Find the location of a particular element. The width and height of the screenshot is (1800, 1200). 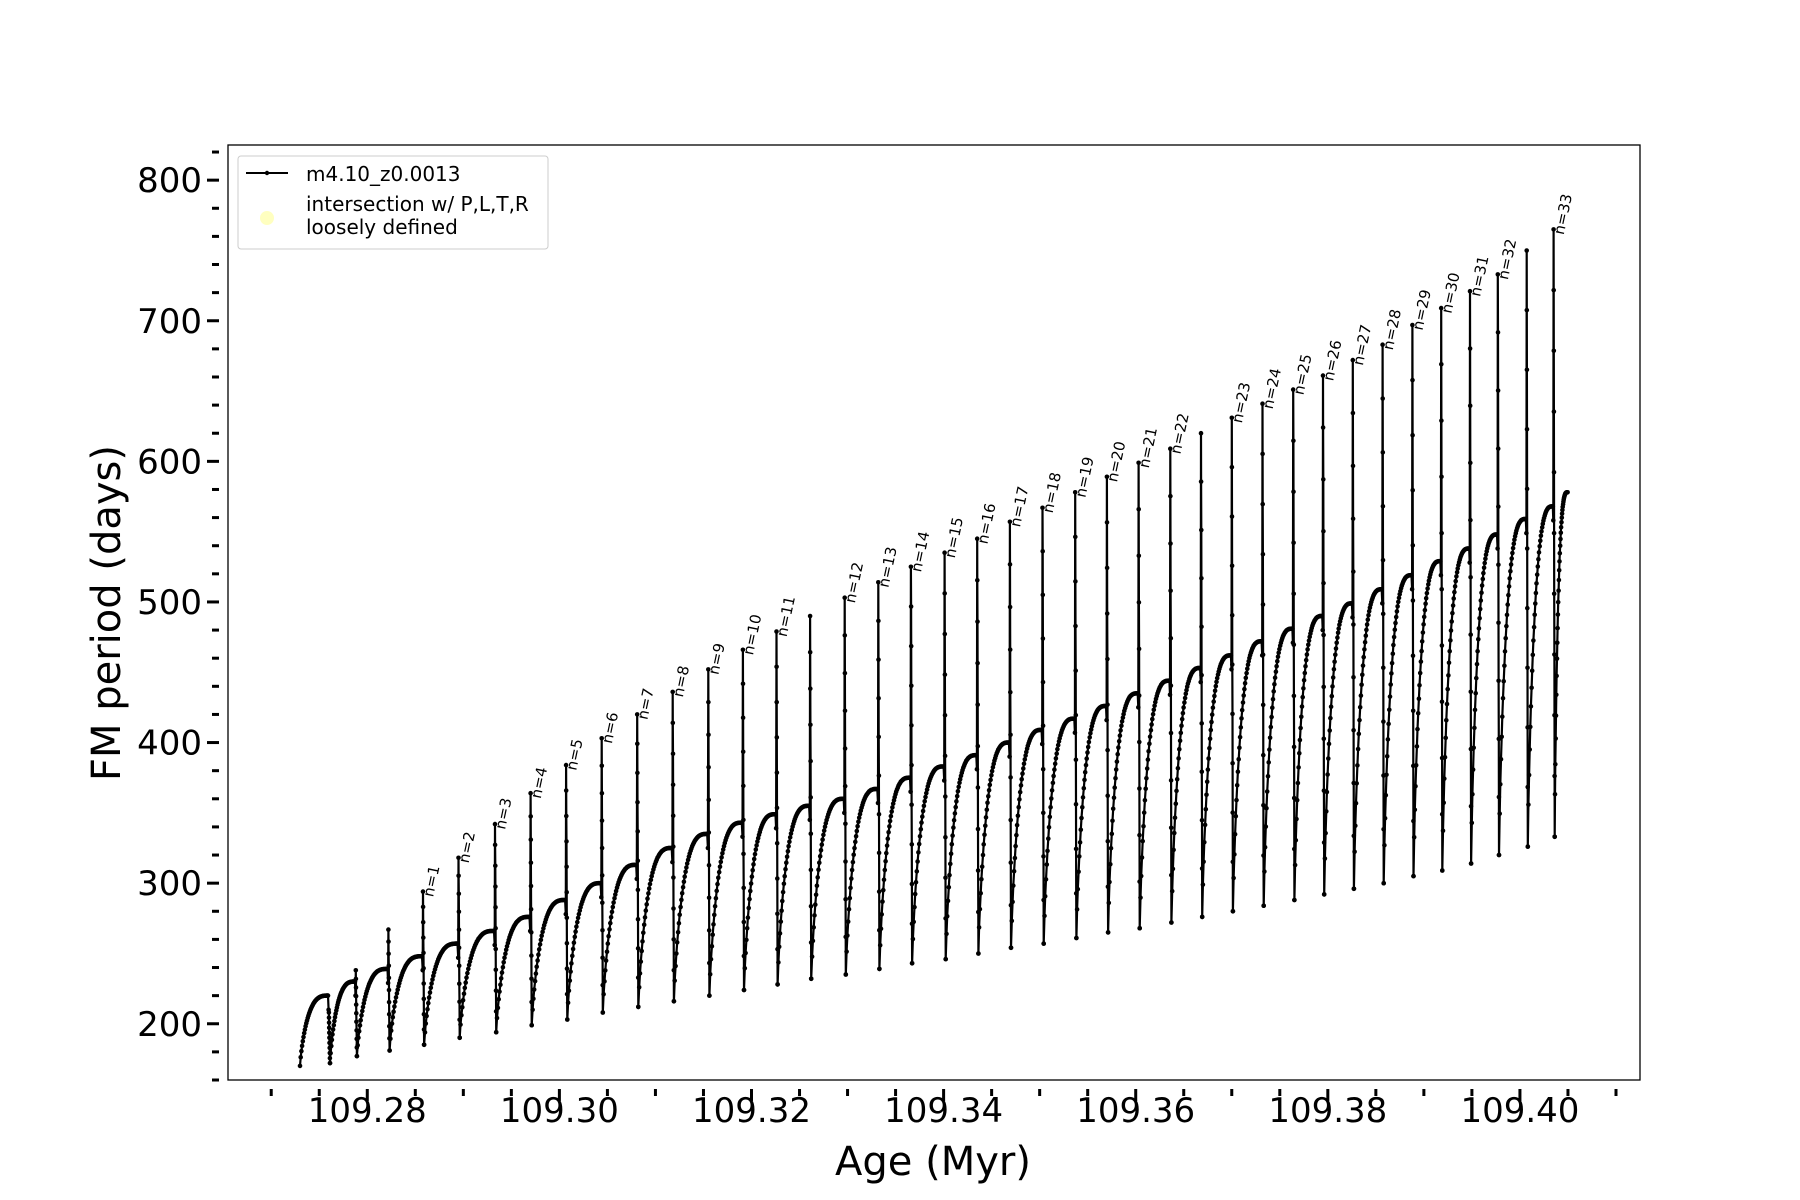

legend-label-series: m4.10_z0.0013 is located at coordinates (383, 174).